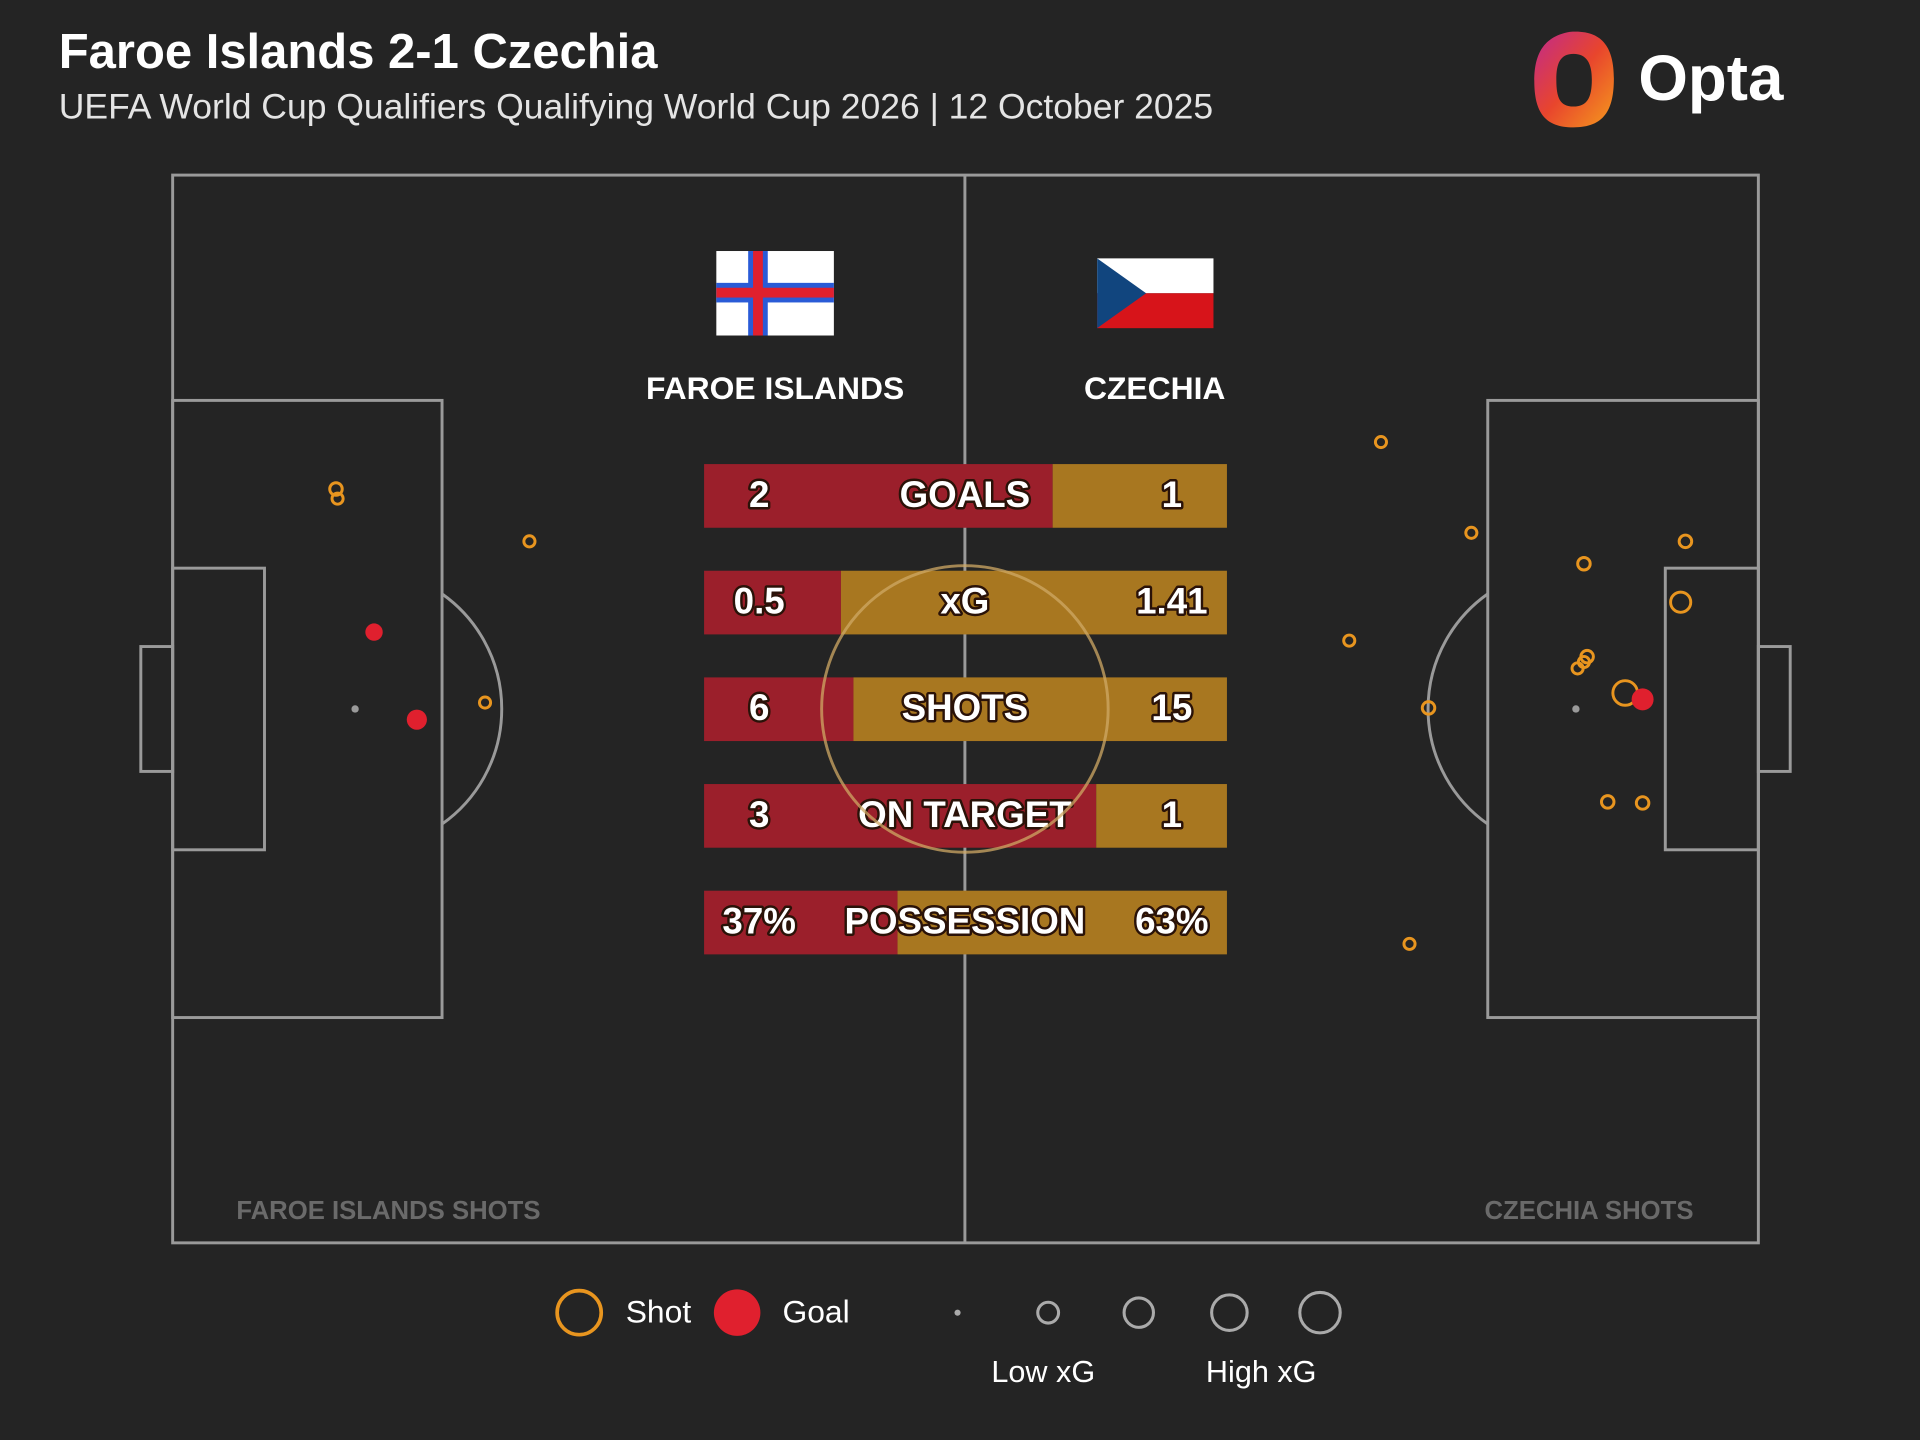 The image size is (1920, 1440). Describe the element at coordinates (1154, 388) in the screenshot. I see `away-team: CZECHIA` at that location.